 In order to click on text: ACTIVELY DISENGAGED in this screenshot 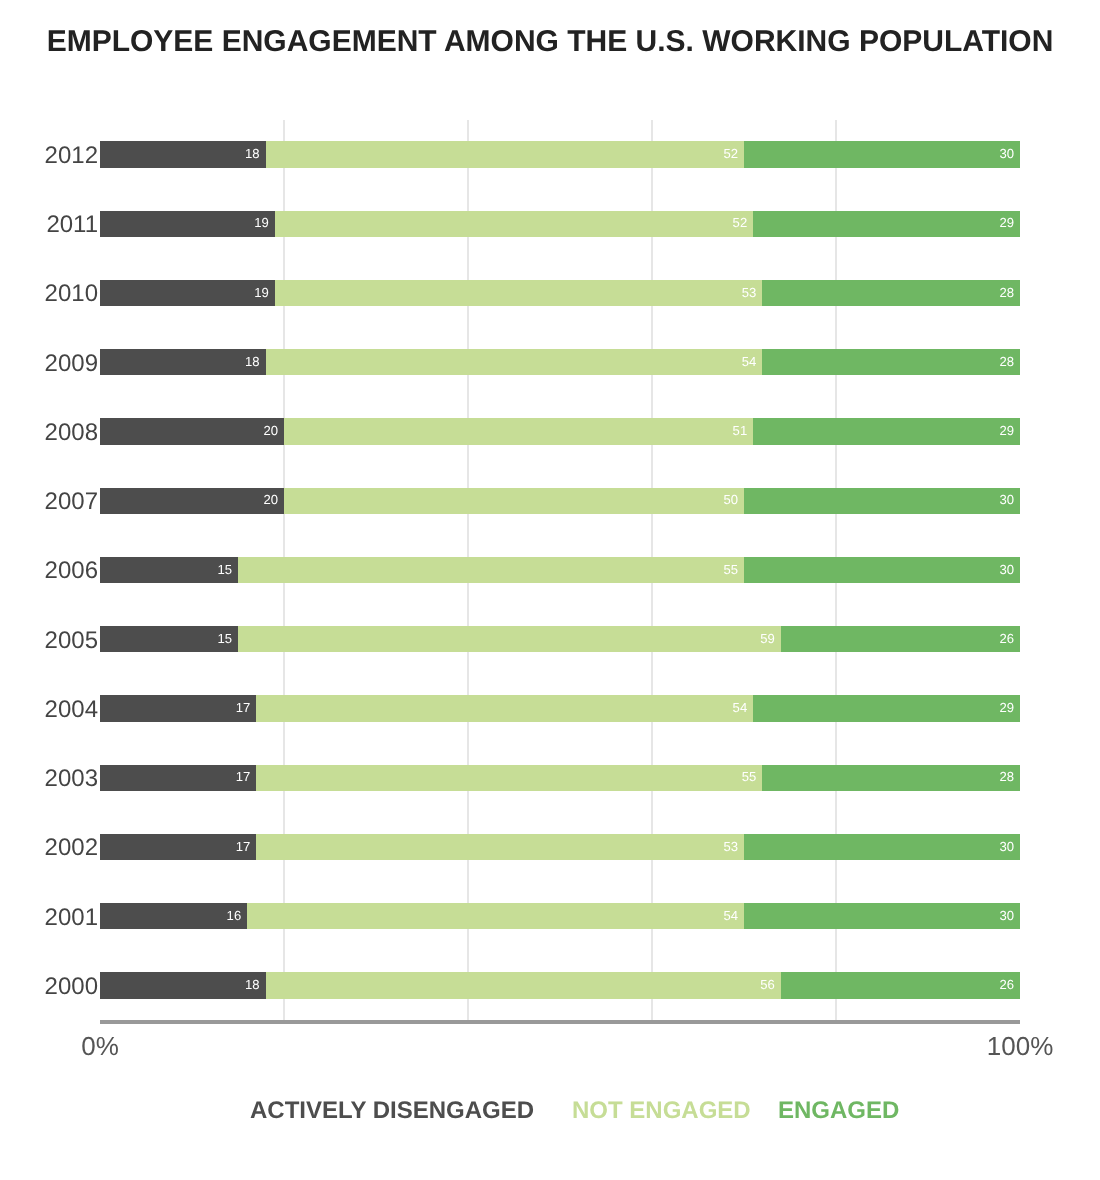, I will do `click(392, 1110)`.